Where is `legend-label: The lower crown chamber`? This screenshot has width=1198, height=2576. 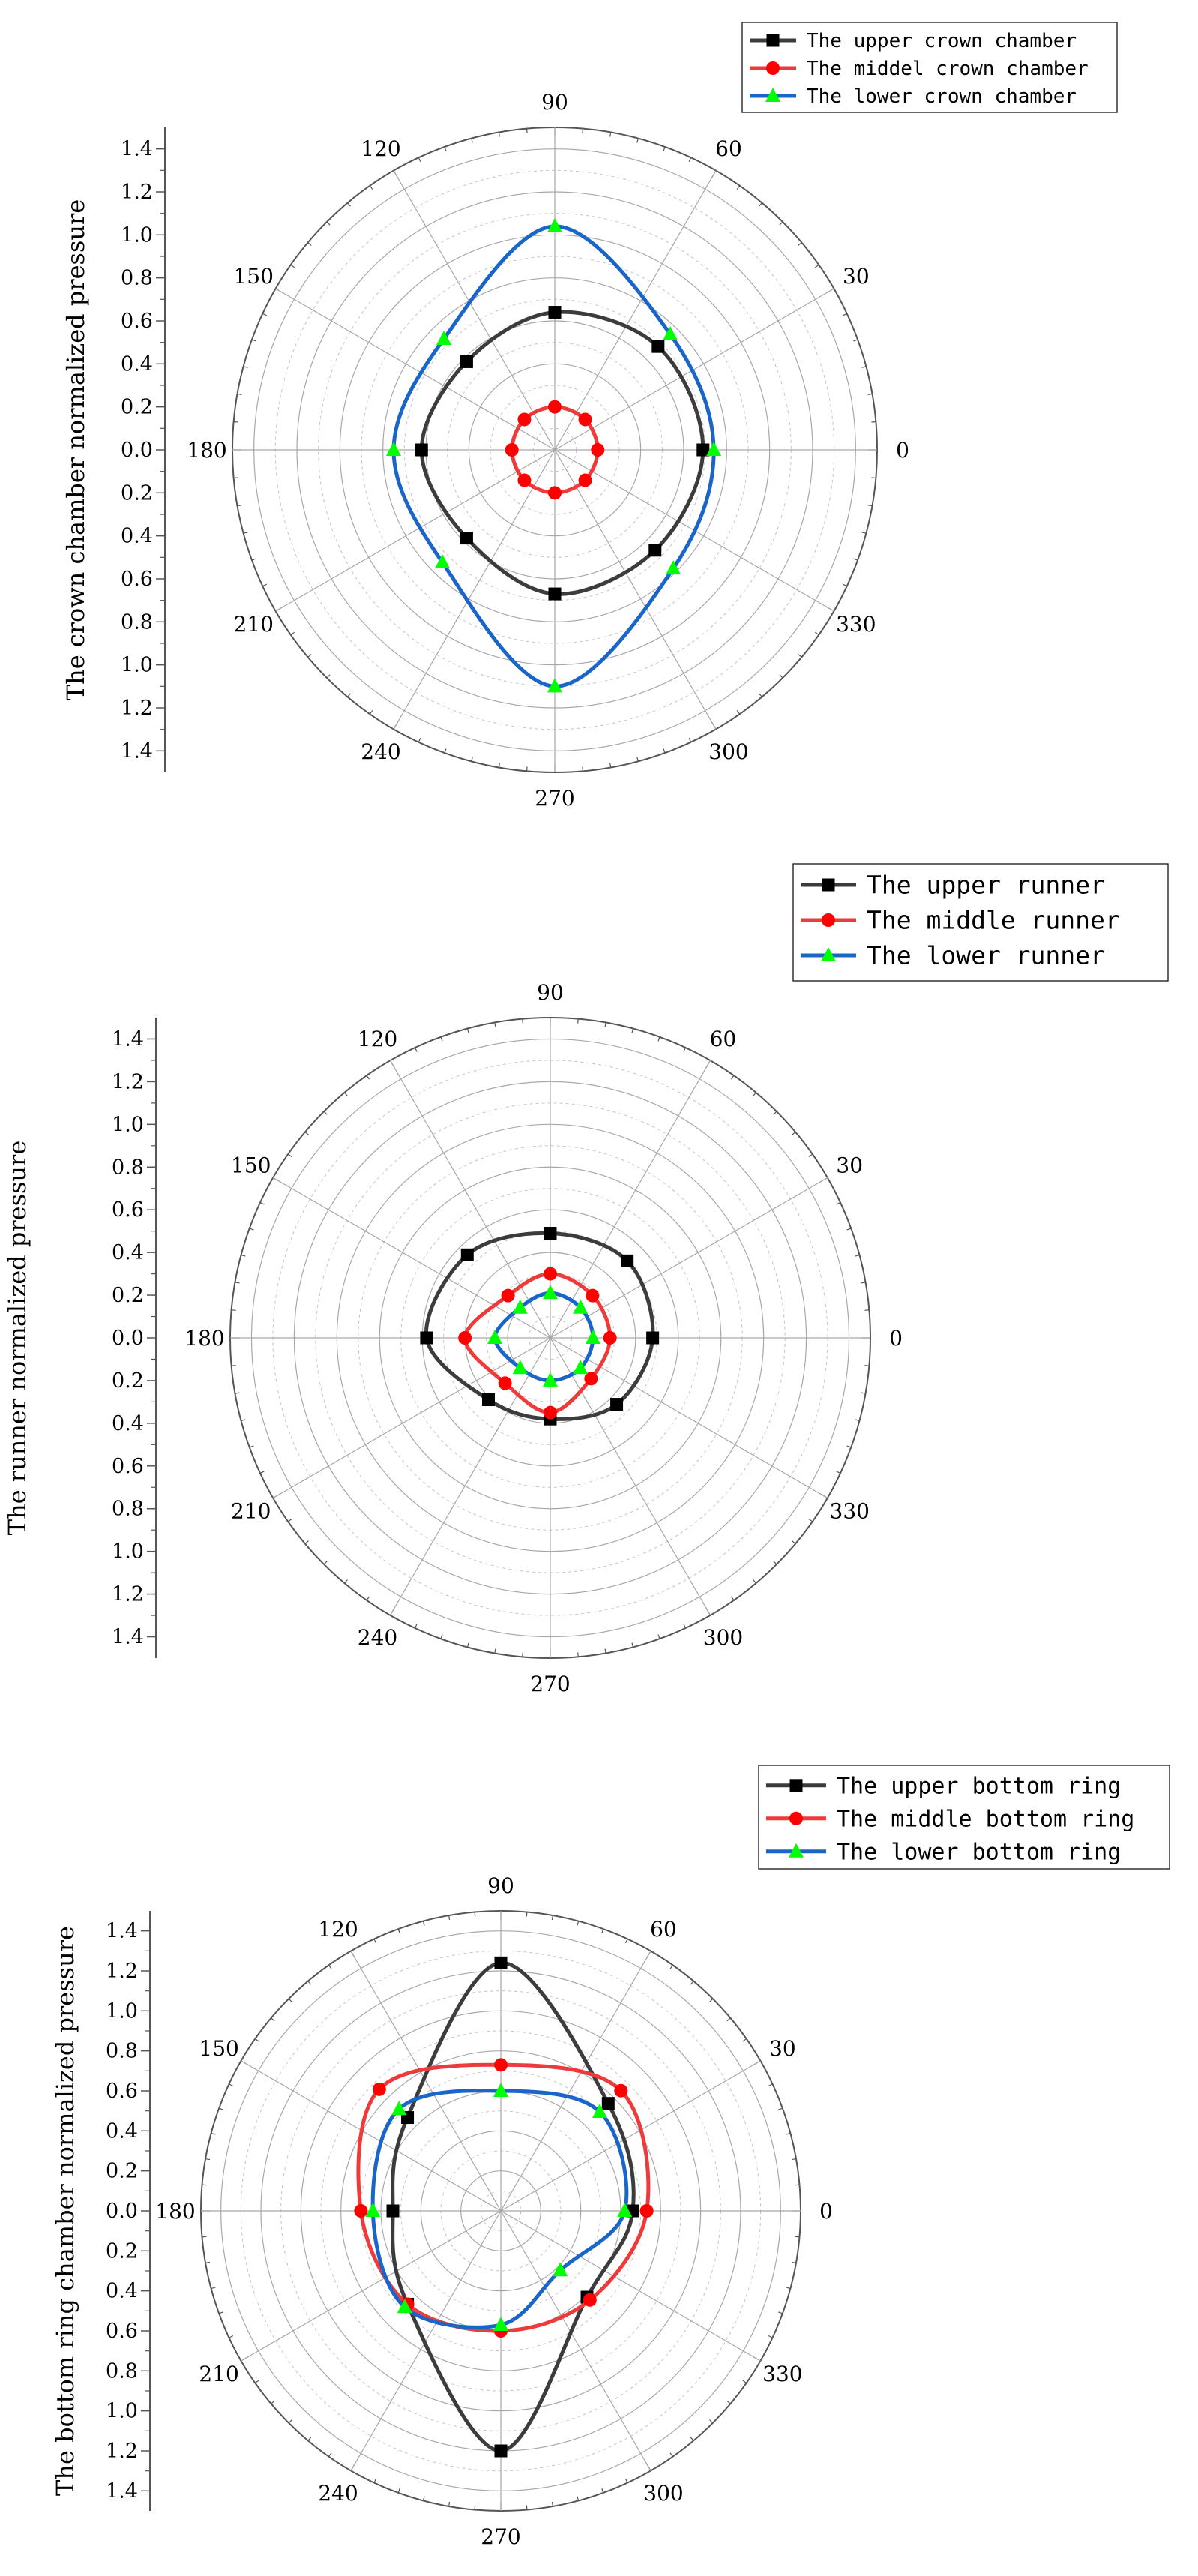 legend-label: The lower crown chamber is located at coordinates (942, 97).